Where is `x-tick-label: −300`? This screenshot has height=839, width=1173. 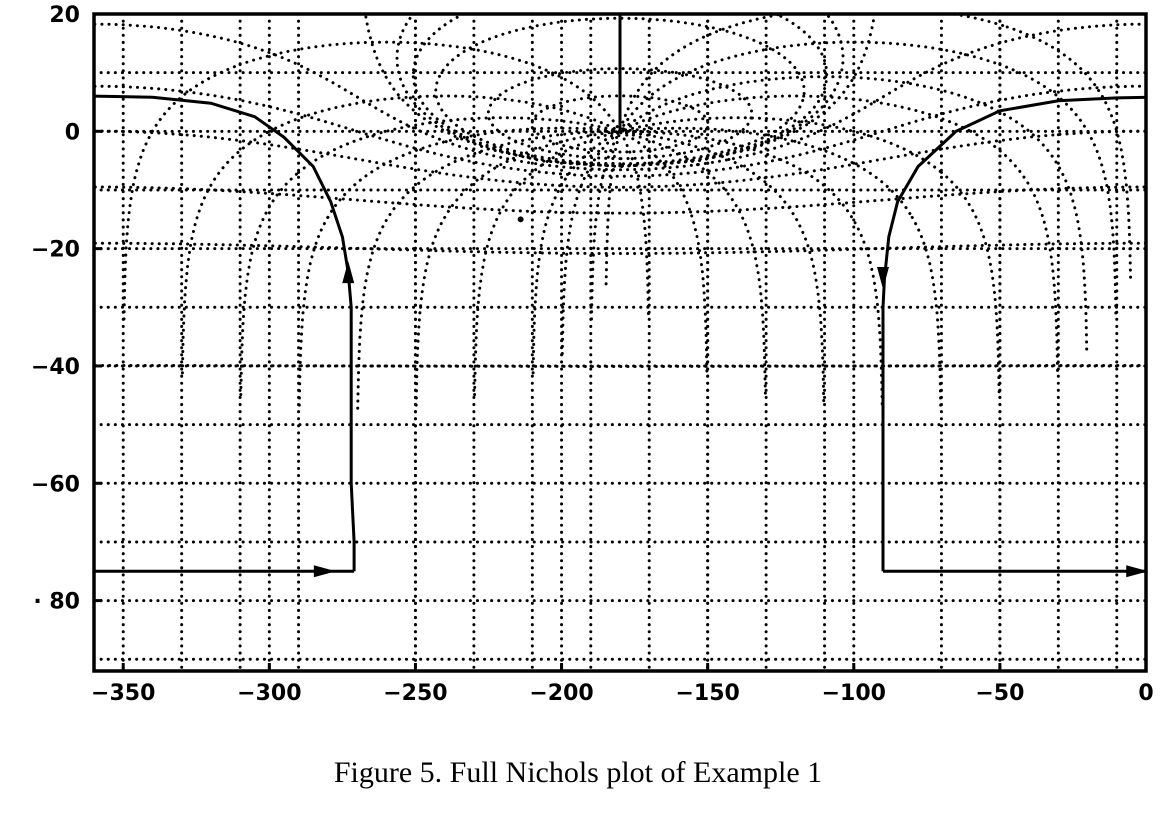 x-tick-label: −300 is located at coordinates (269, 693).